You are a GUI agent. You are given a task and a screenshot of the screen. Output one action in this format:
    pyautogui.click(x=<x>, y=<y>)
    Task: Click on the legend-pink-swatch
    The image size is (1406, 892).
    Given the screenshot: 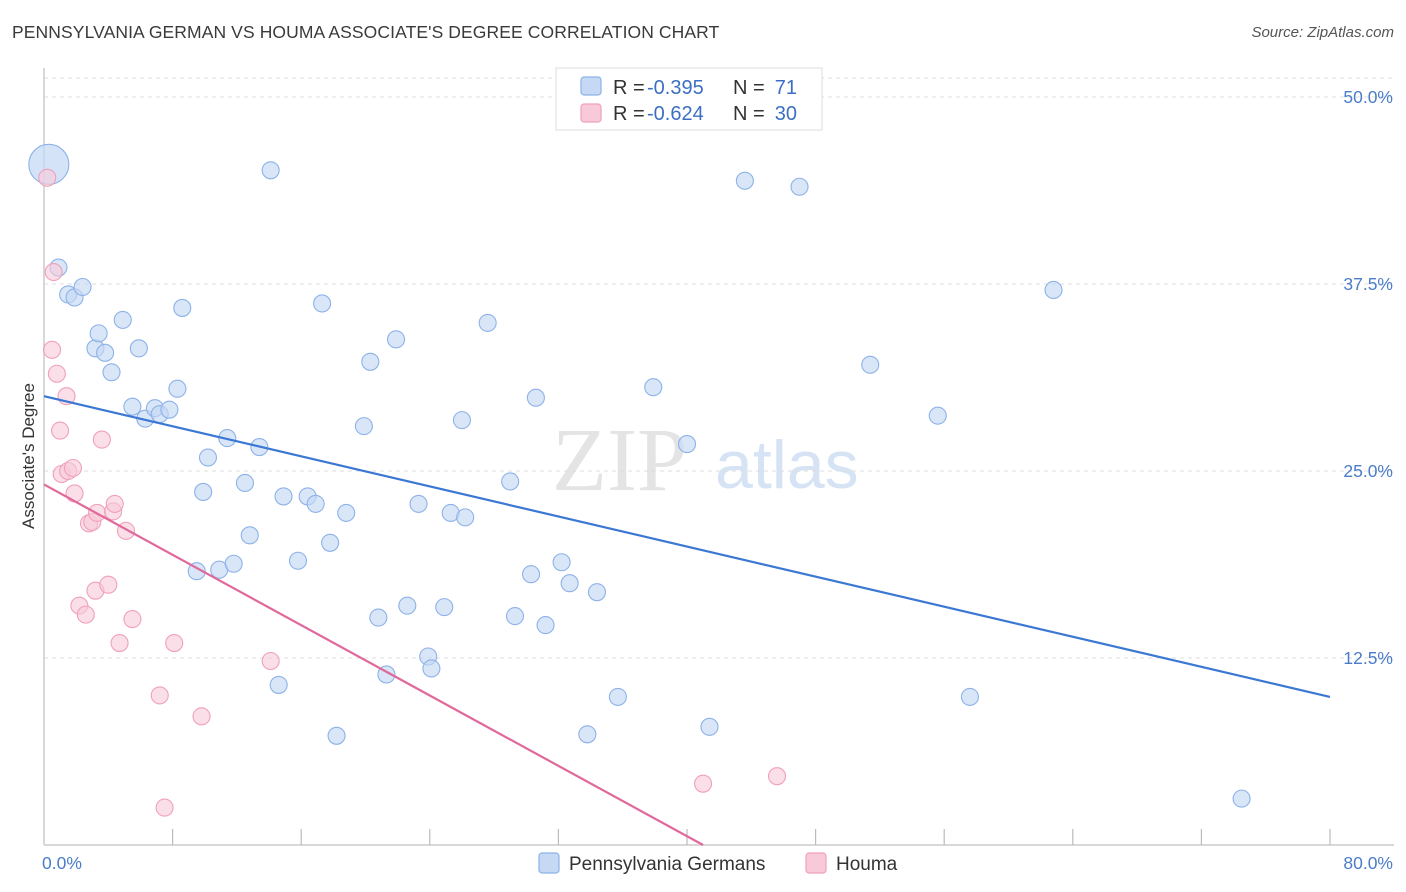 What is the action you would take?
    pyautogui.click(x=591, y=113)
    